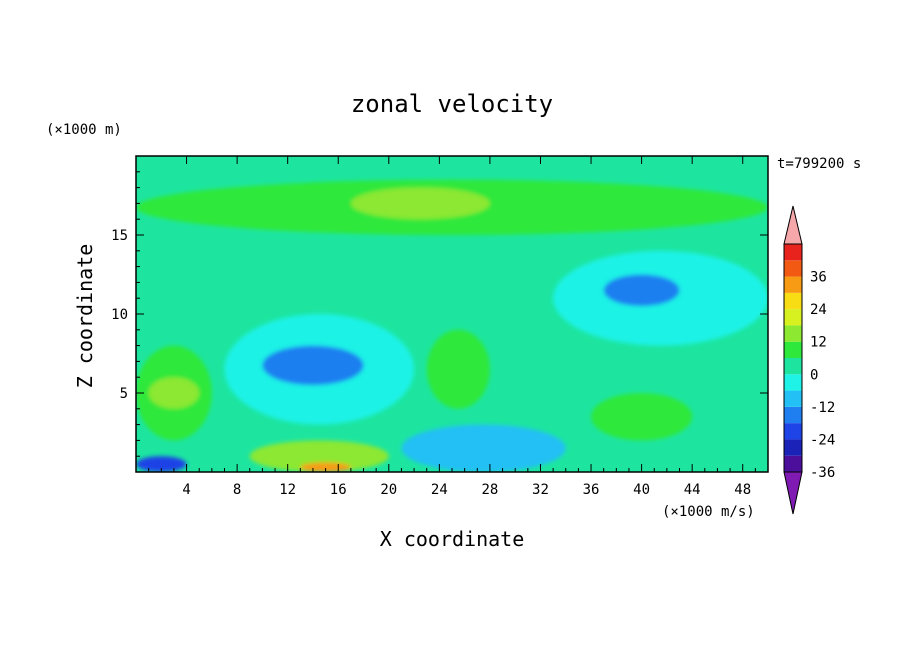 Image resolution: width=904 pixels, height=654 pixels. Describe the element at coordinates (819, 164) in the screenshot. I see `time-label: t=799200 s` at that location.